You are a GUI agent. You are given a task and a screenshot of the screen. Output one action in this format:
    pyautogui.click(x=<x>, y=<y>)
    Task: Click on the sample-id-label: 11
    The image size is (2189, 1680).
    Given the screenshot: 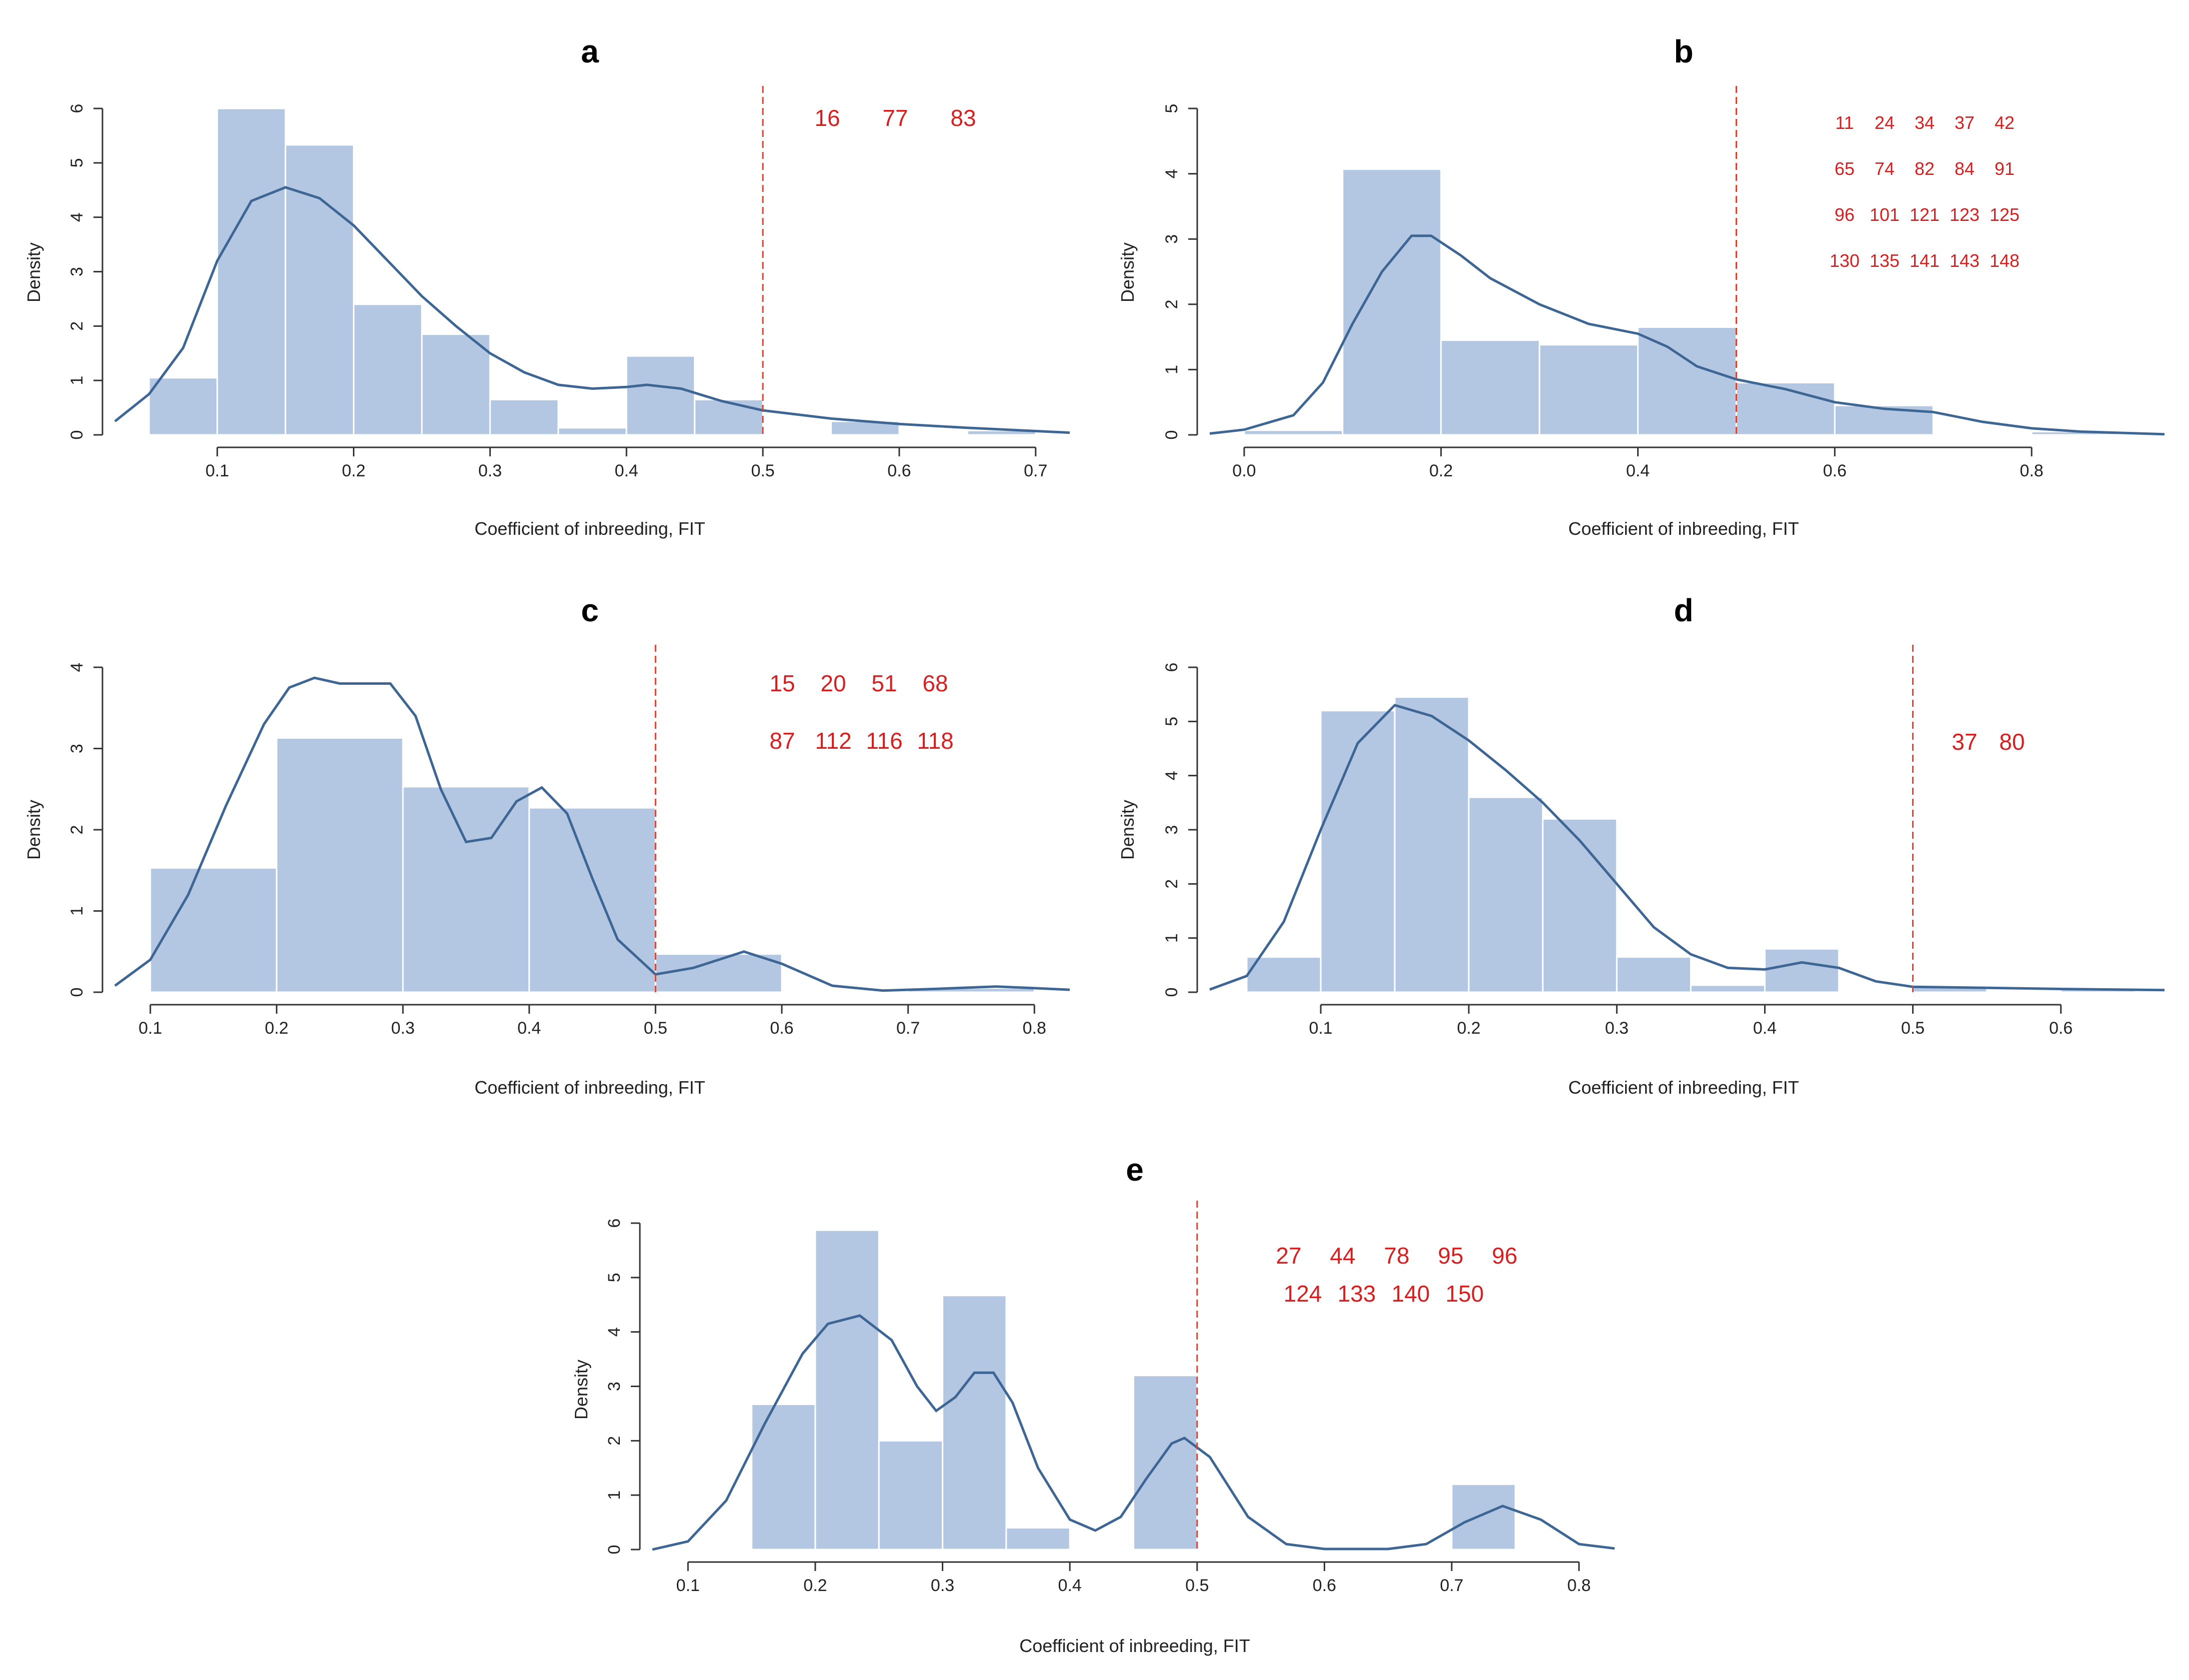 What is the action you would take?
    pyautogui.click(x=1844, y=122)
    